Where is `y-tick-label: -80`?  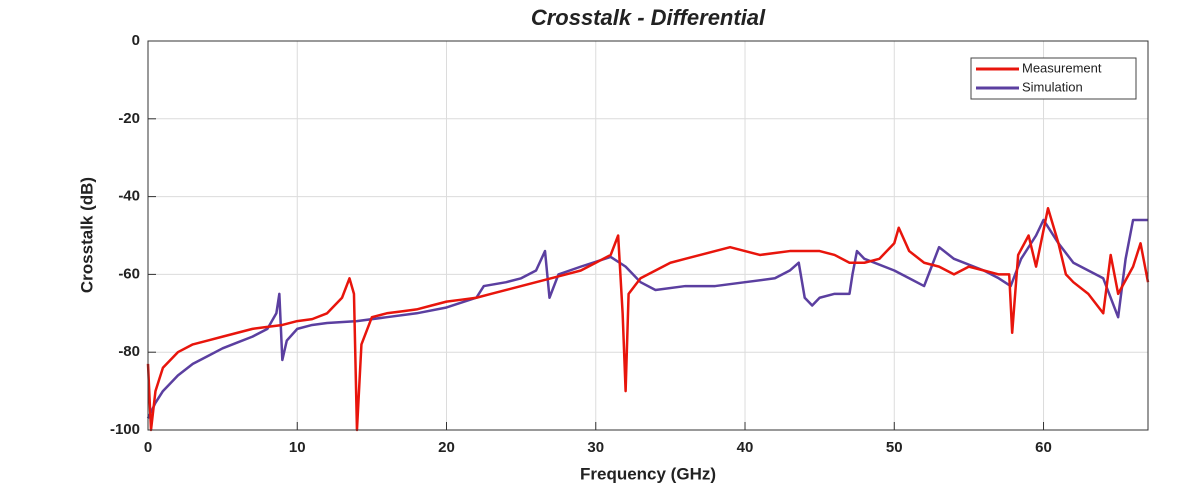
y-tick-label: -80 is located at coordinates (129, 351).